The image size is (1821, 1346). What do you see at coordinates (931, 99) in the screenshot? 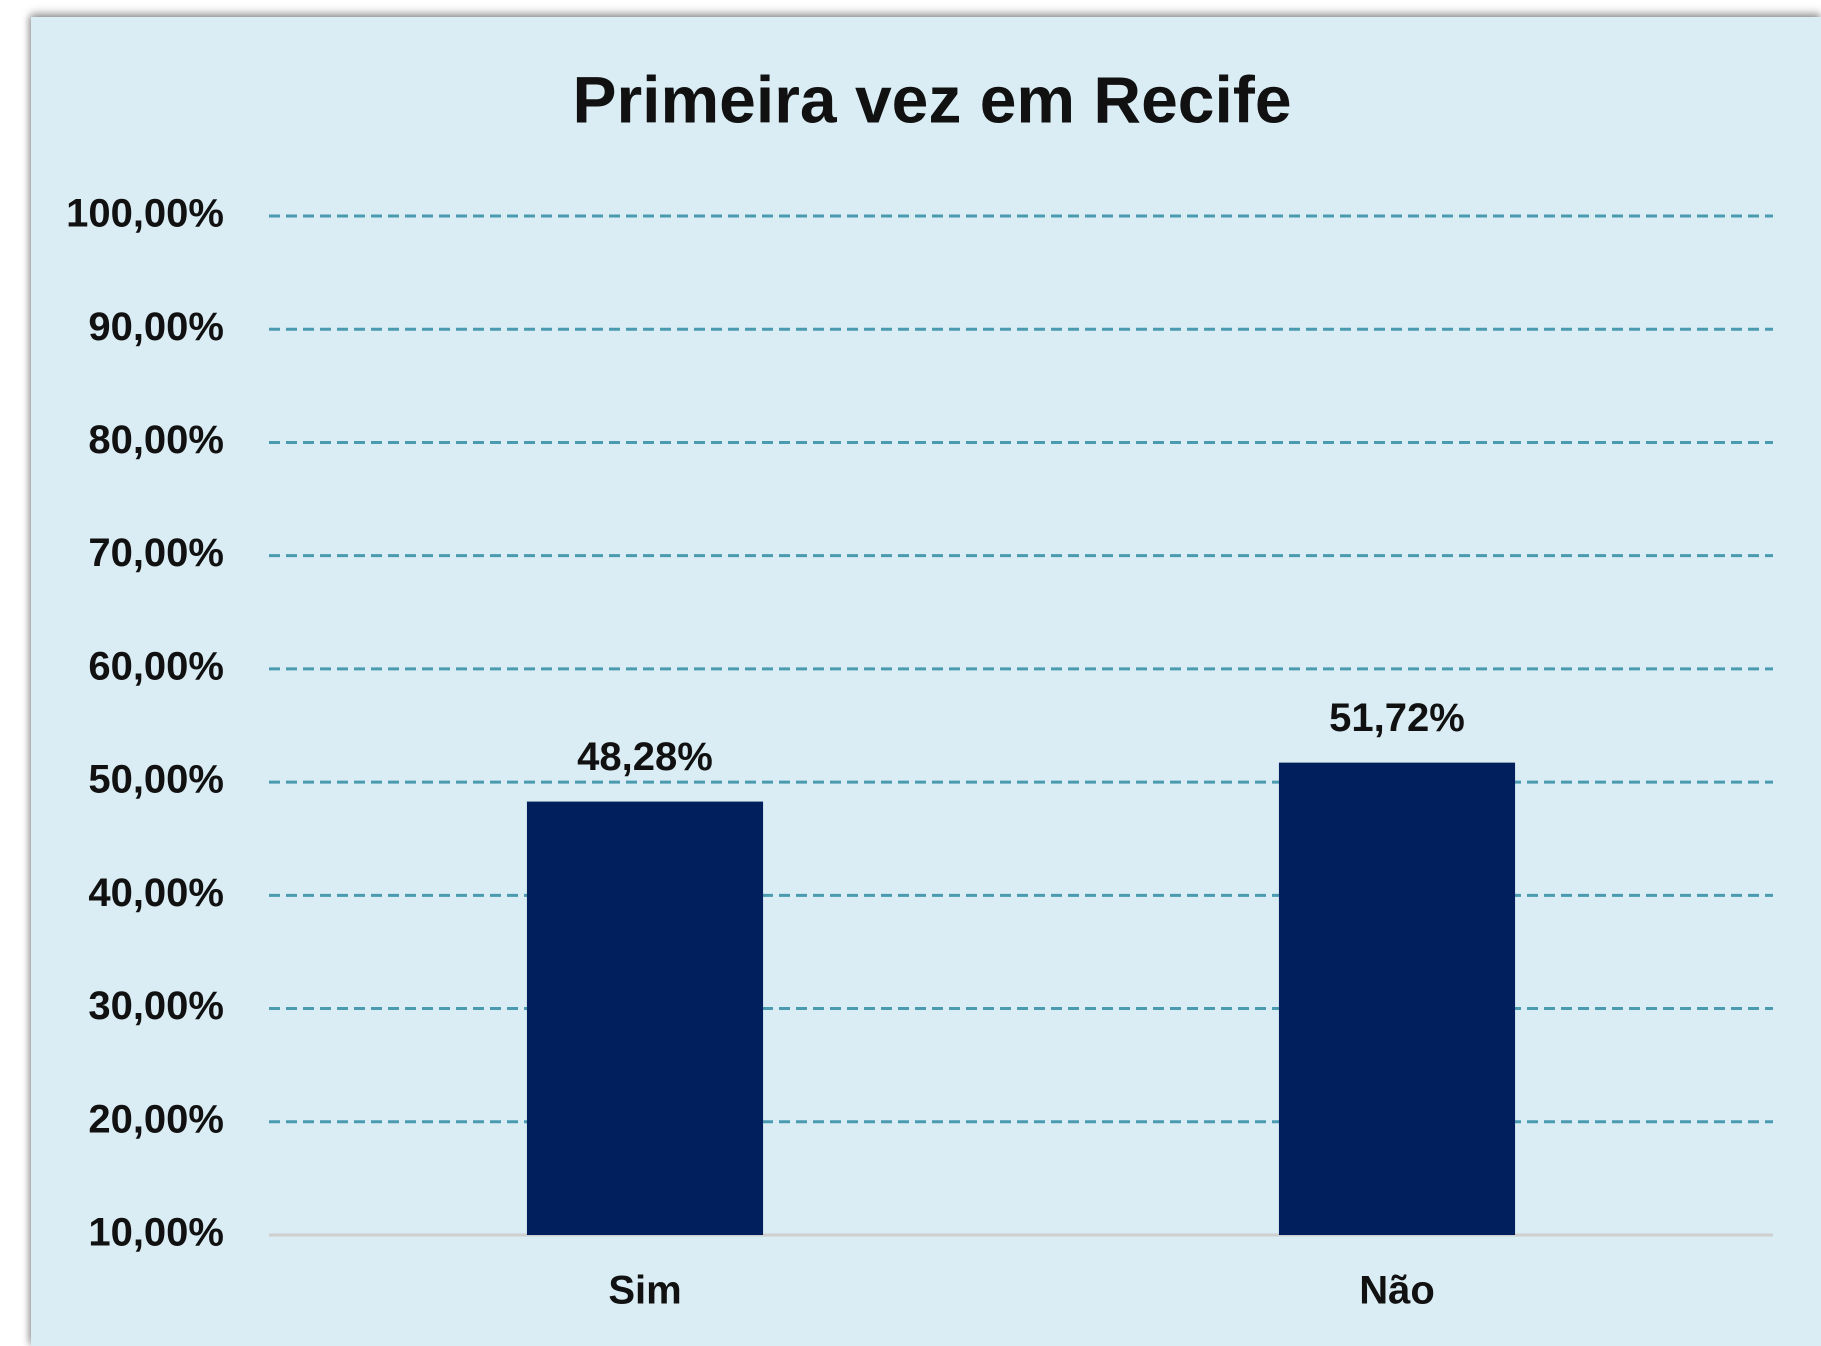
I see `chart-title: Primeira vez em Recife` at bounding box center [931, 99].